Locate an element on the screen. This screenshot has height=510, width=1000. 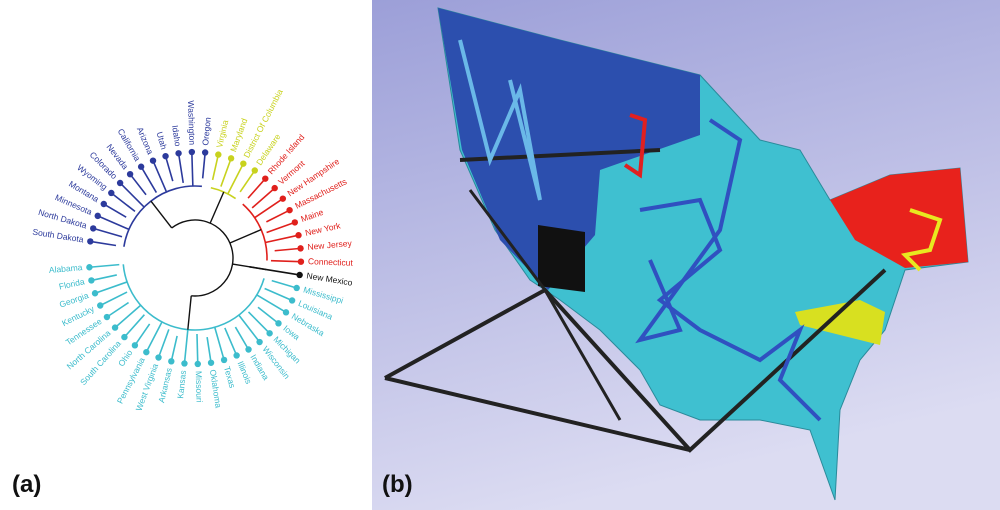
panel-label: (b) is located at coordinates (397, 484).